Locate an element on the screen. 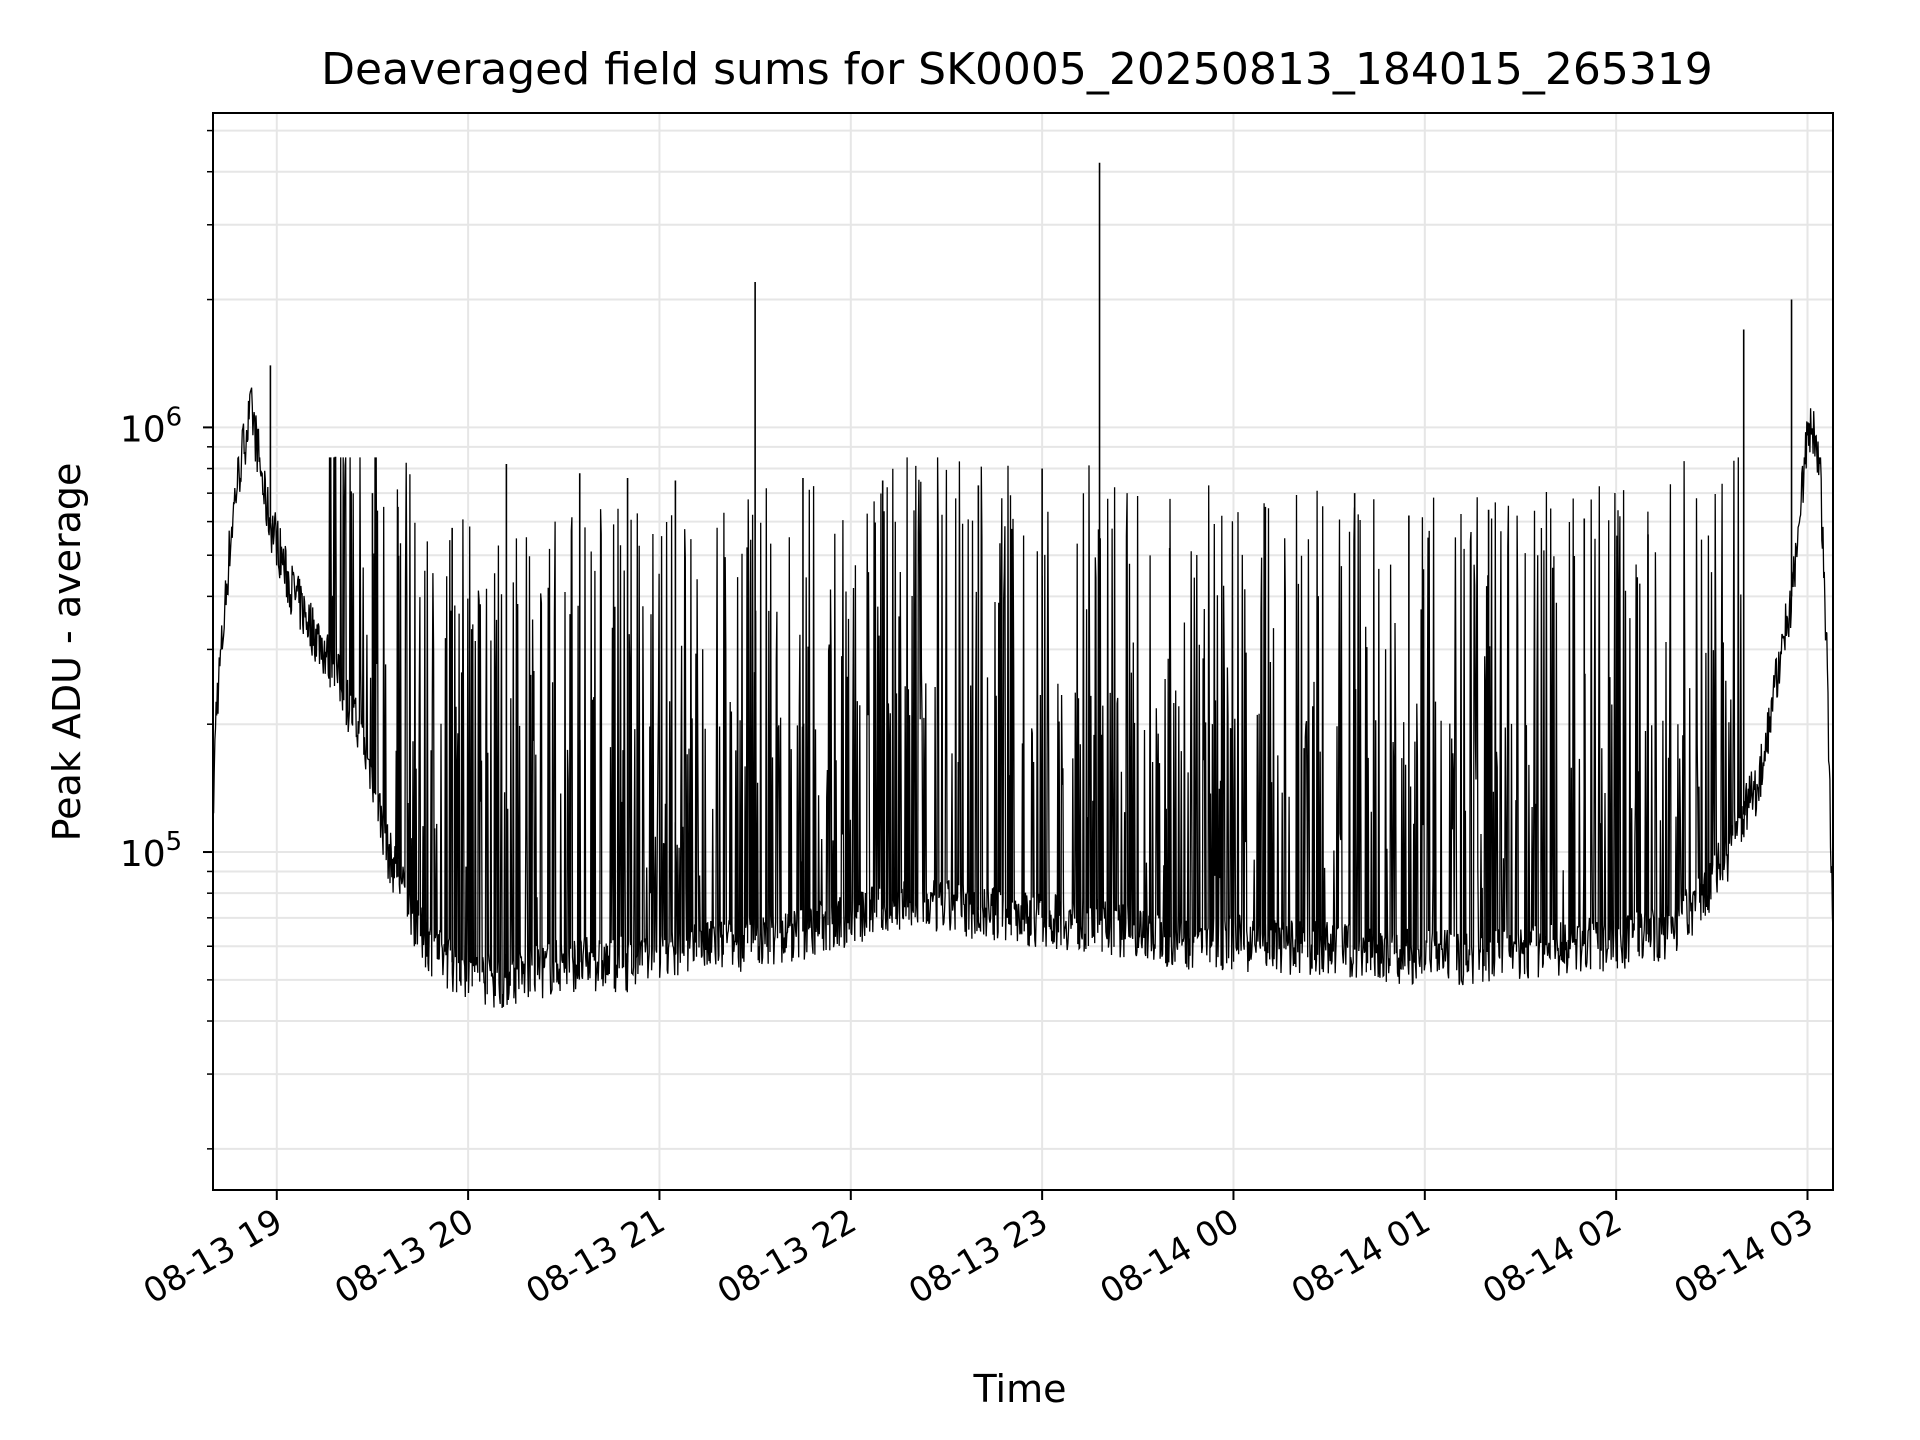  y-tick-label: 10⁵ is located at coordinates (151, 851).